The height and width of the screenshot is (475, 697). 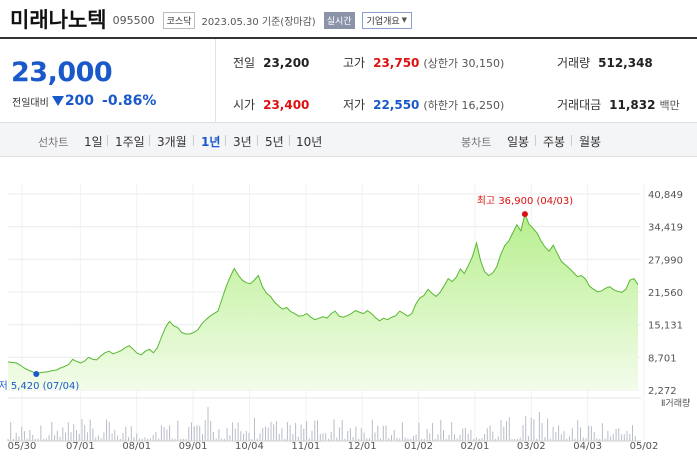 I want to click on x-tick-label: 07/01, so click(x=80, y=446).